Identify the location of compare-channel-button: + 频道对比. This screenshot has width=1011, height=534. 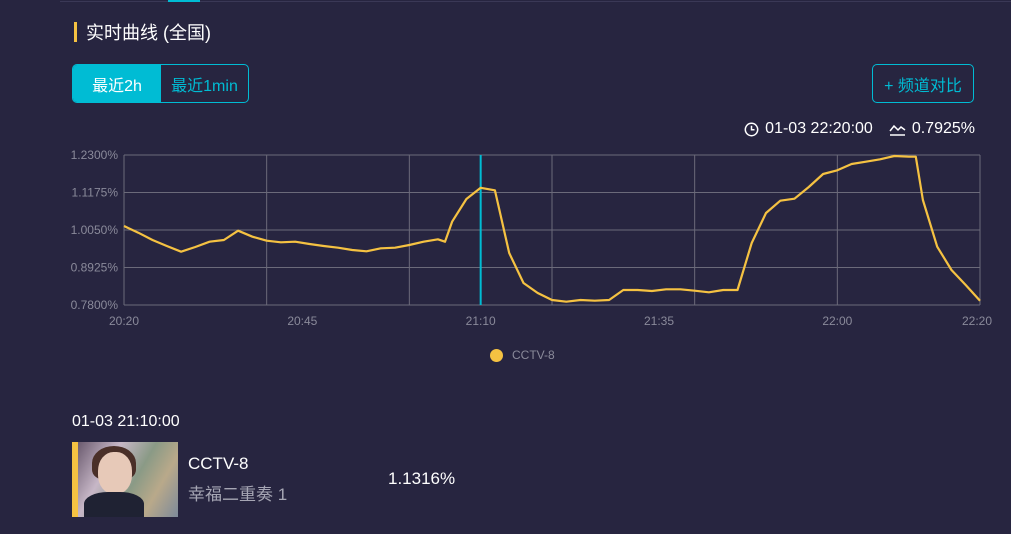
(923, 83).